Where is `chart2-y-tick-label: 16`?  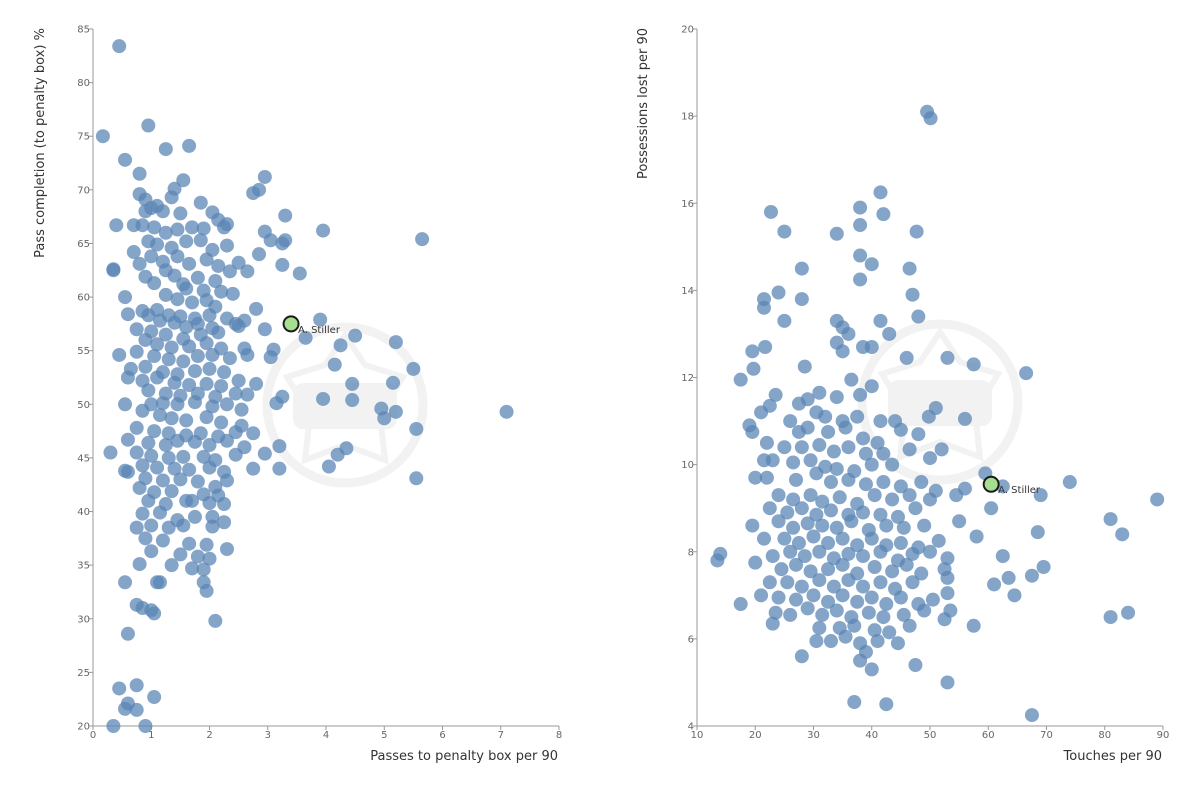 chart2-y-tick-label: 16 is located at coordinates (687, 204).